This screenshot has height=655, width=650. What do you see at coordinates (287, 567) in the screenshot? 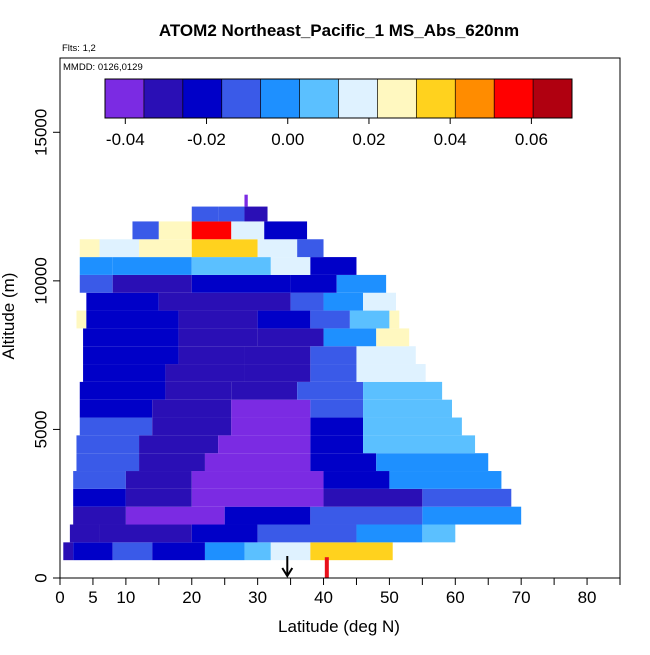
I see `location-arrow` at bounding box center [287, 567].